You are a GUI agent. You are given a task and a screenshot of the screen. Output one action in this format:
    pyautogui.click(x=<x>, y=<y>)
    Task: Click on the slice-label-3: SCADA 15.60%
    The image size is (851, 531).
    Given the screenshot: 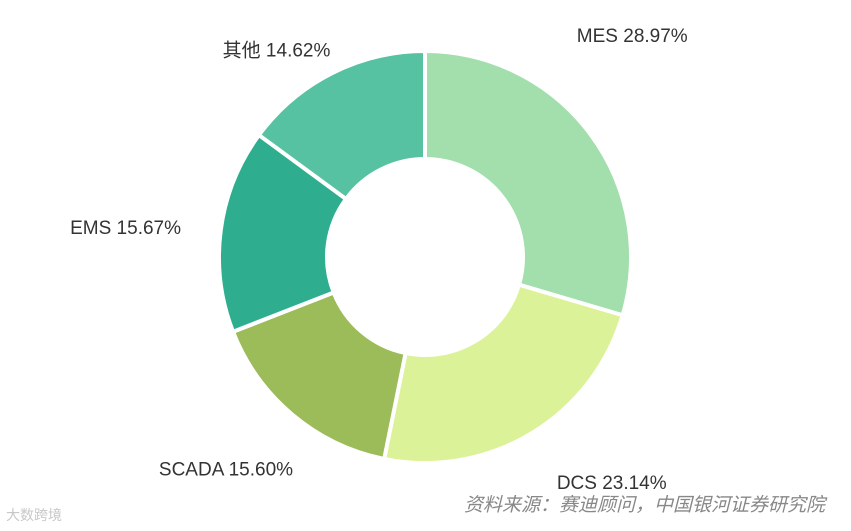 What is the action you would take?
    pyautogui.click(x=226, y=470)
    